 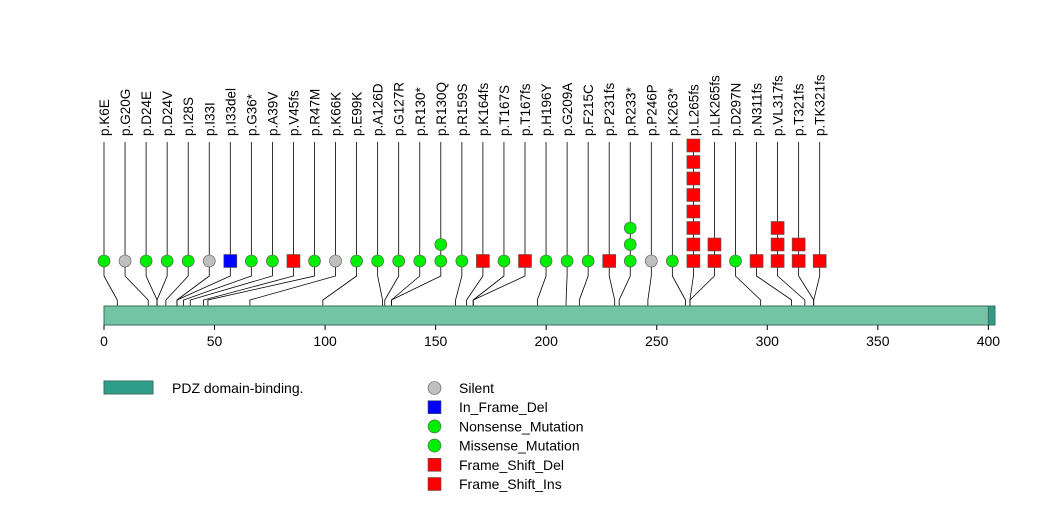 I want to click on mutation-label: p.N311fs, so click(x=757, y=109).